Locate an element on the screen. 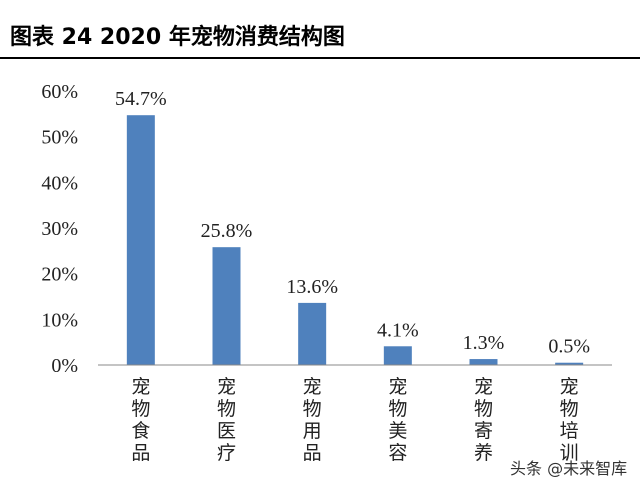 The width and height of the screenshot is (640, 491). x-tick-label: 宠物食品 is located at coordinates (140, 420).